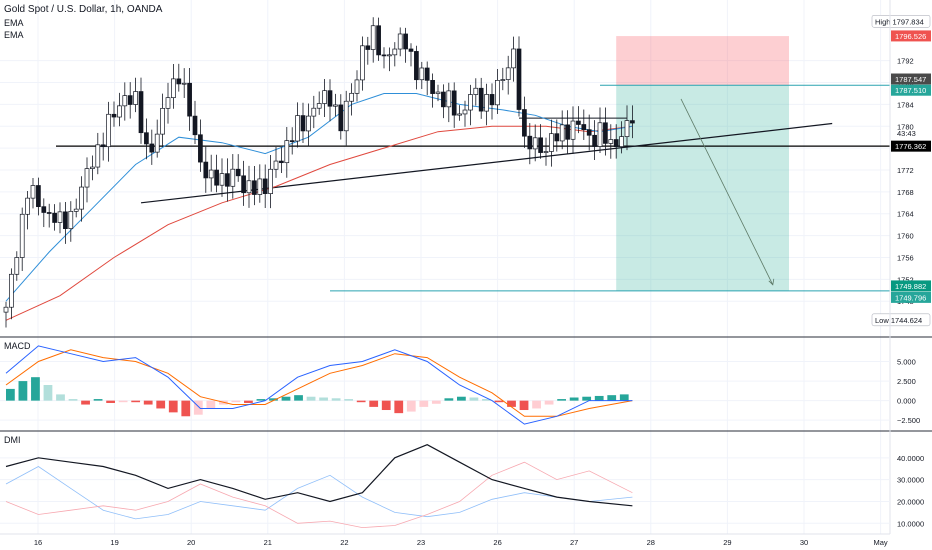 The width and height of the screenshot is (932, 550). What do you see at coordinates (910, 480) in the screenshot?
I see `dmi-tick-label: 30.0000` at bounding box center [910, 480].